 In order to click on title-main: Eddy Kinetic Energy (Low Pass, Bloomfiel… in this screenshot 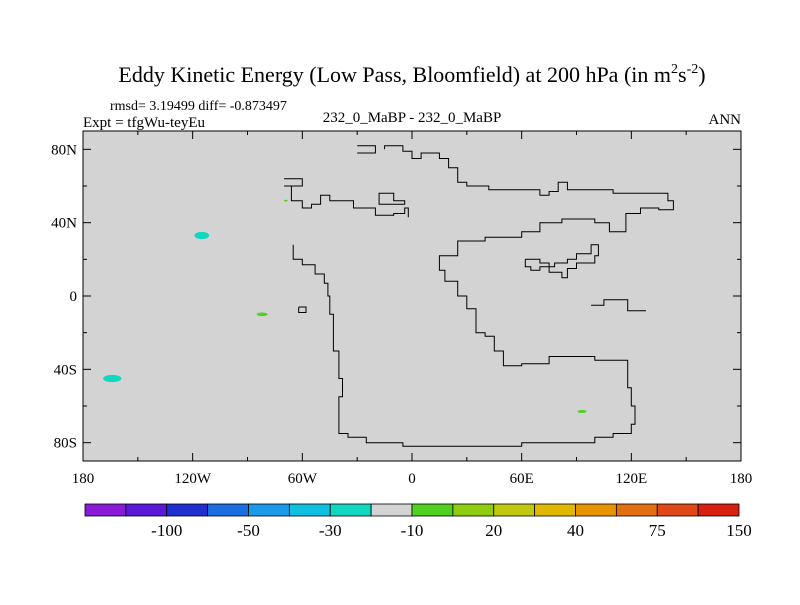, I will do `click(394, 74)`.